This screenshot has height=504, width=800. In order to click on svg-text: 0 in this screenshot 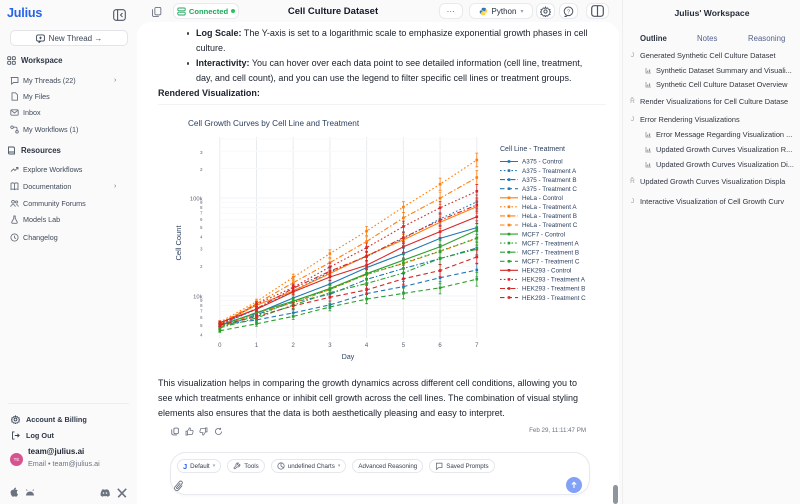, I will do `click(220, 346)`.